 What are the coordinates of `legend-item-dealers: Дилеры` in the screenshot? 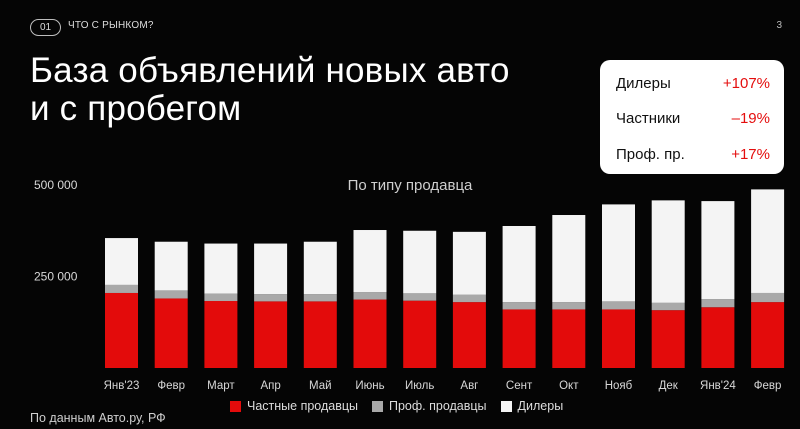 It's located at (532, 406).